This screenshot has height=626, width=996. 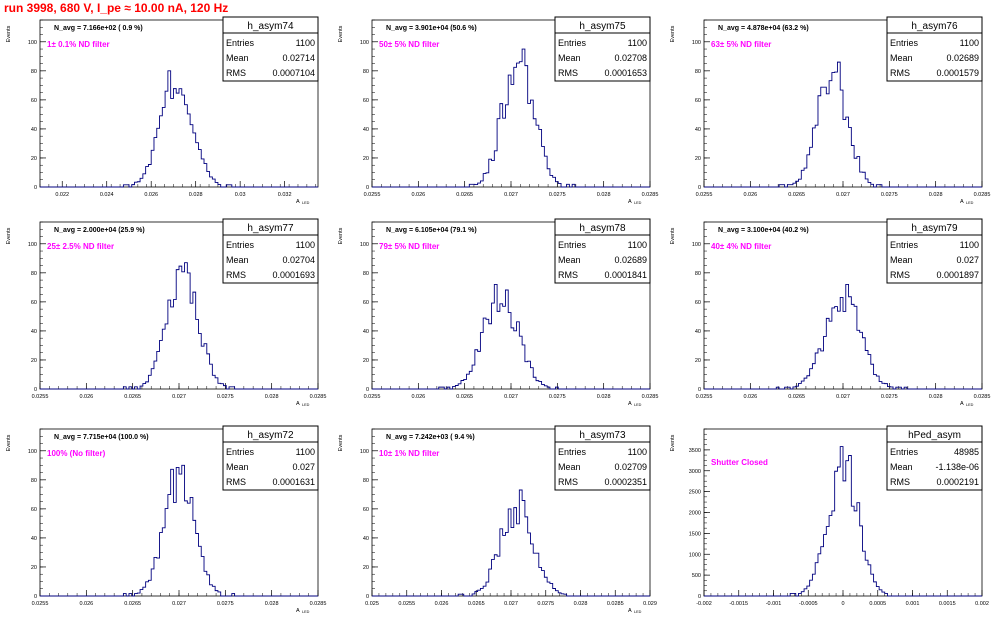 What do you see at coordinates (602, 228) in the screenshot?
I see `stats-histogram-name: h_asym78` at bounding box center [602, 228].